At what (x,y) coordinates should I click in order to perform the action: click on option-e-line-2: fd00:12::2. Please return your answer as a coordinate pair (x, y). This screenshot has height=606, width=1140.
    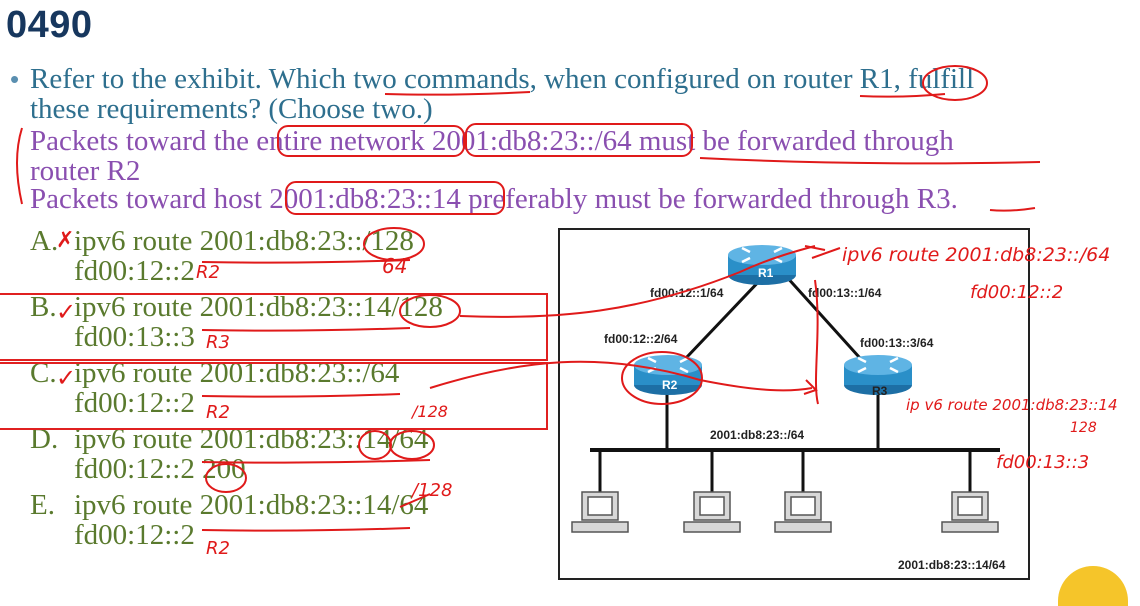
    Looking at the image, I should click on (134, 535).